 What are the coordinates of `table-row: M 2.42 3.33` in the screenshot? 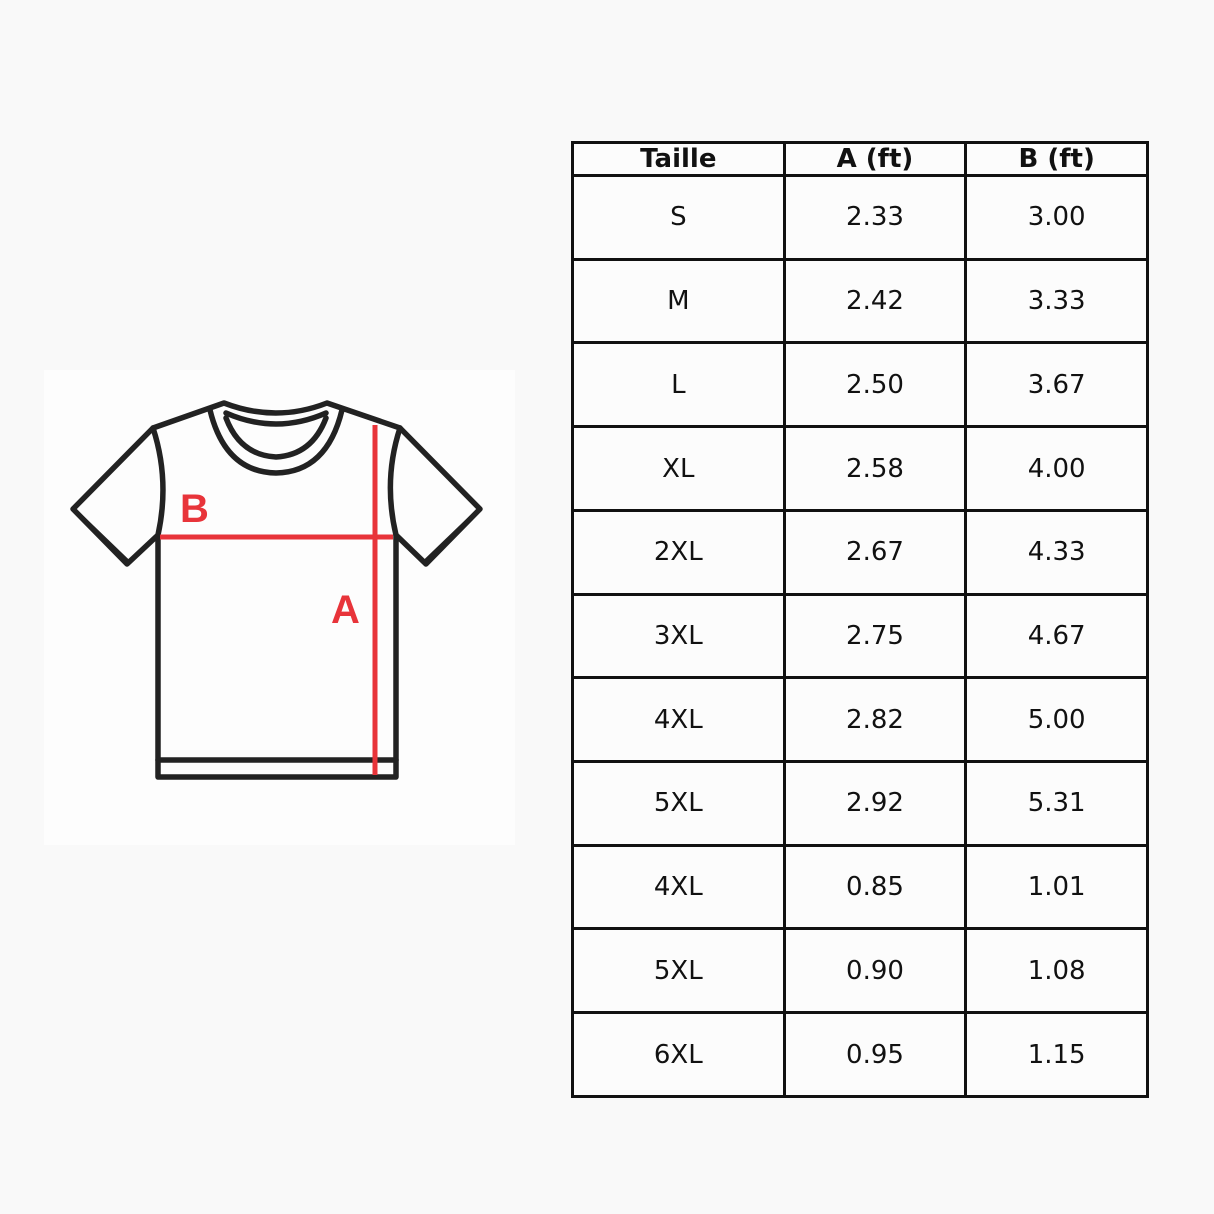 It's located at (860, 301).